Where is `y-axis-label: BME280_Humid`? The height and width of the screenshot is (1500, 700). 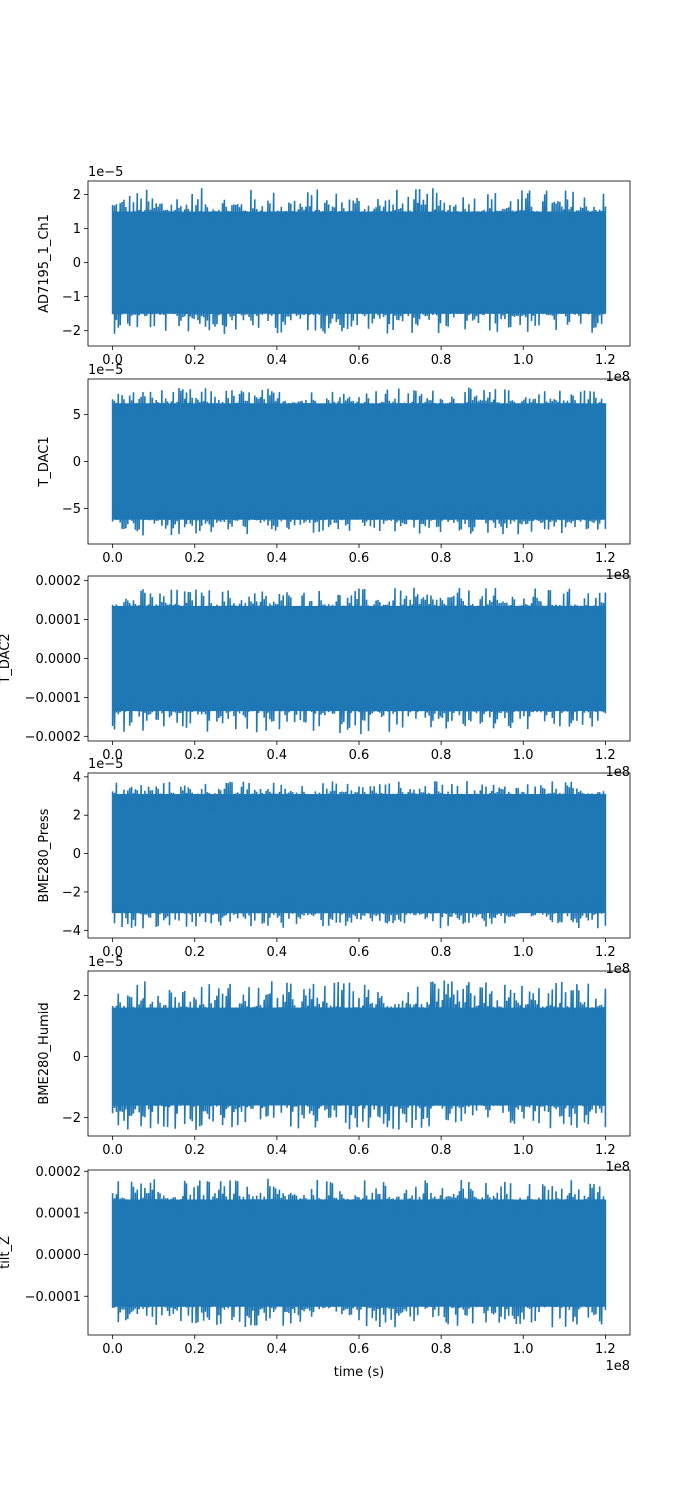 y-axis-label: BME280_Humid is located at coordinates (44, 1053).